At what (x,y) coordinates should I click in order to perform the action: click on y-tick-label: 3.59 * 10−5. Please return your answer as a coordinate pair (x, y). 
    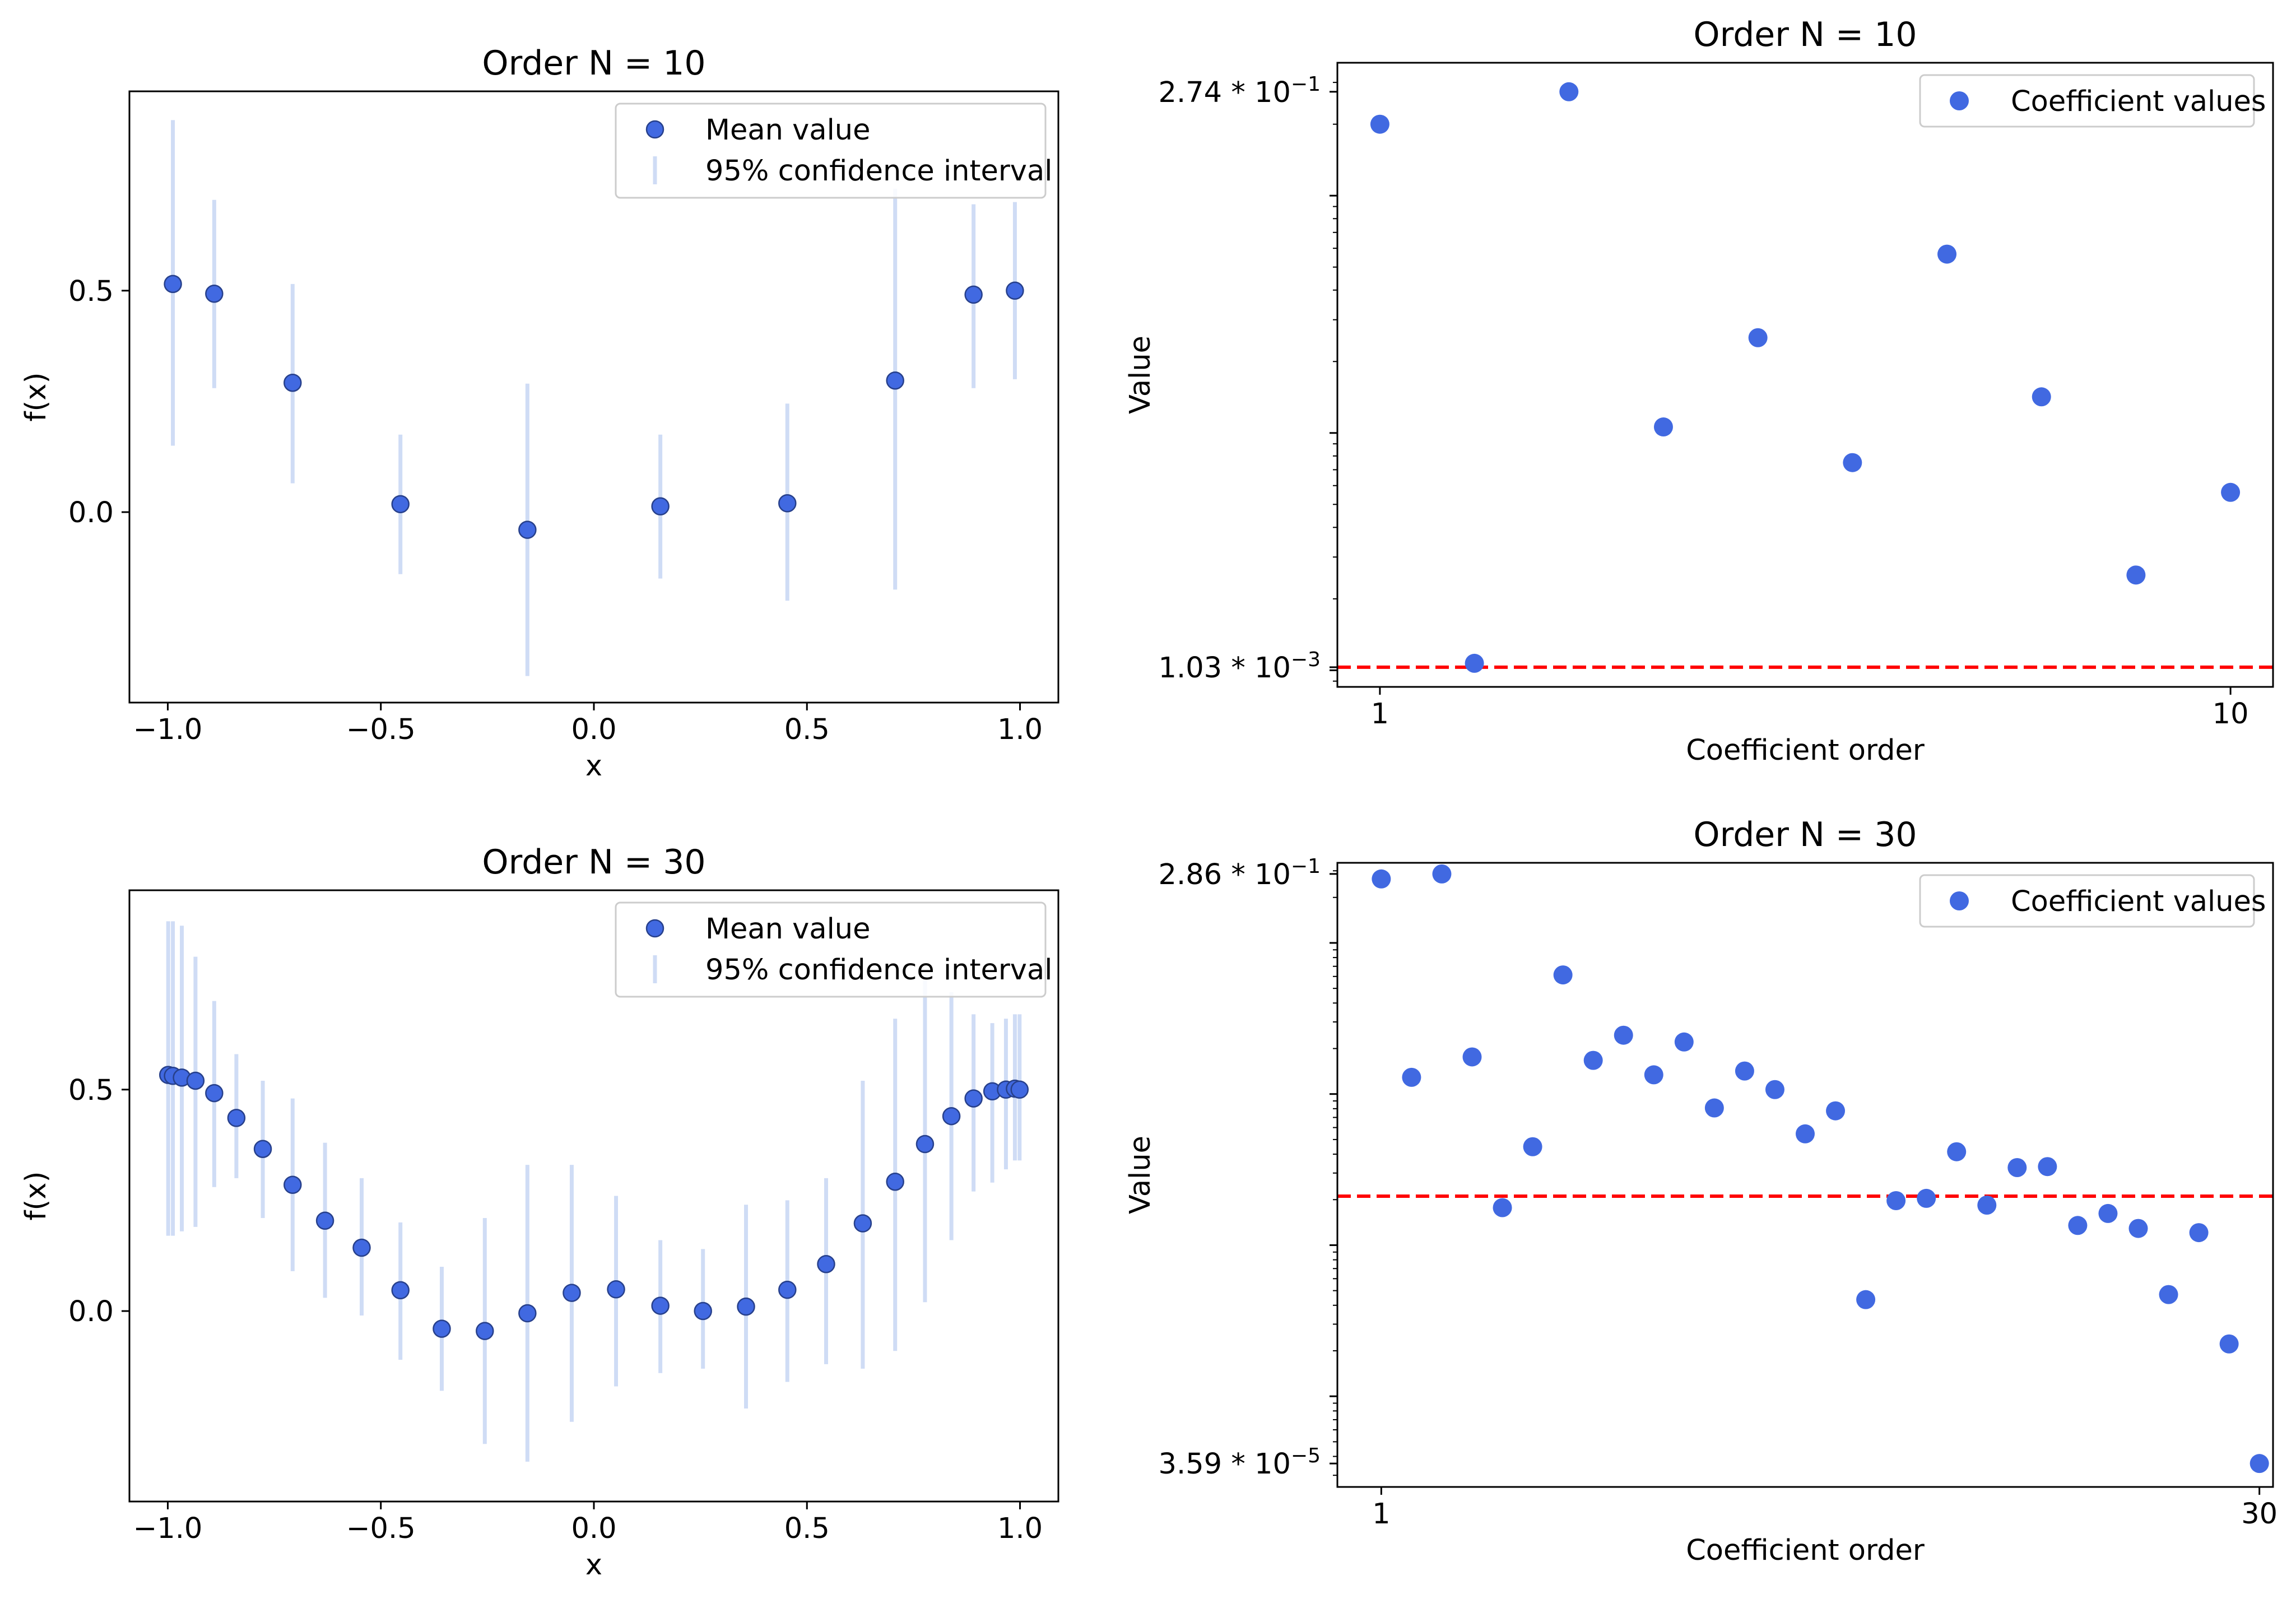
    Looking at the image, I should click on (1240, 1462).